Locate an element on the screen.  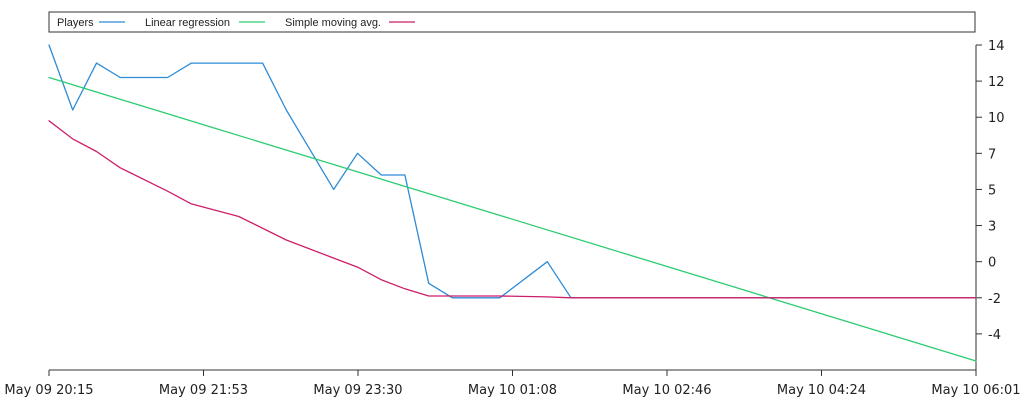
legend-item-simple-moving-avg: Simple moving avg. is located at coordinates (350, 23).